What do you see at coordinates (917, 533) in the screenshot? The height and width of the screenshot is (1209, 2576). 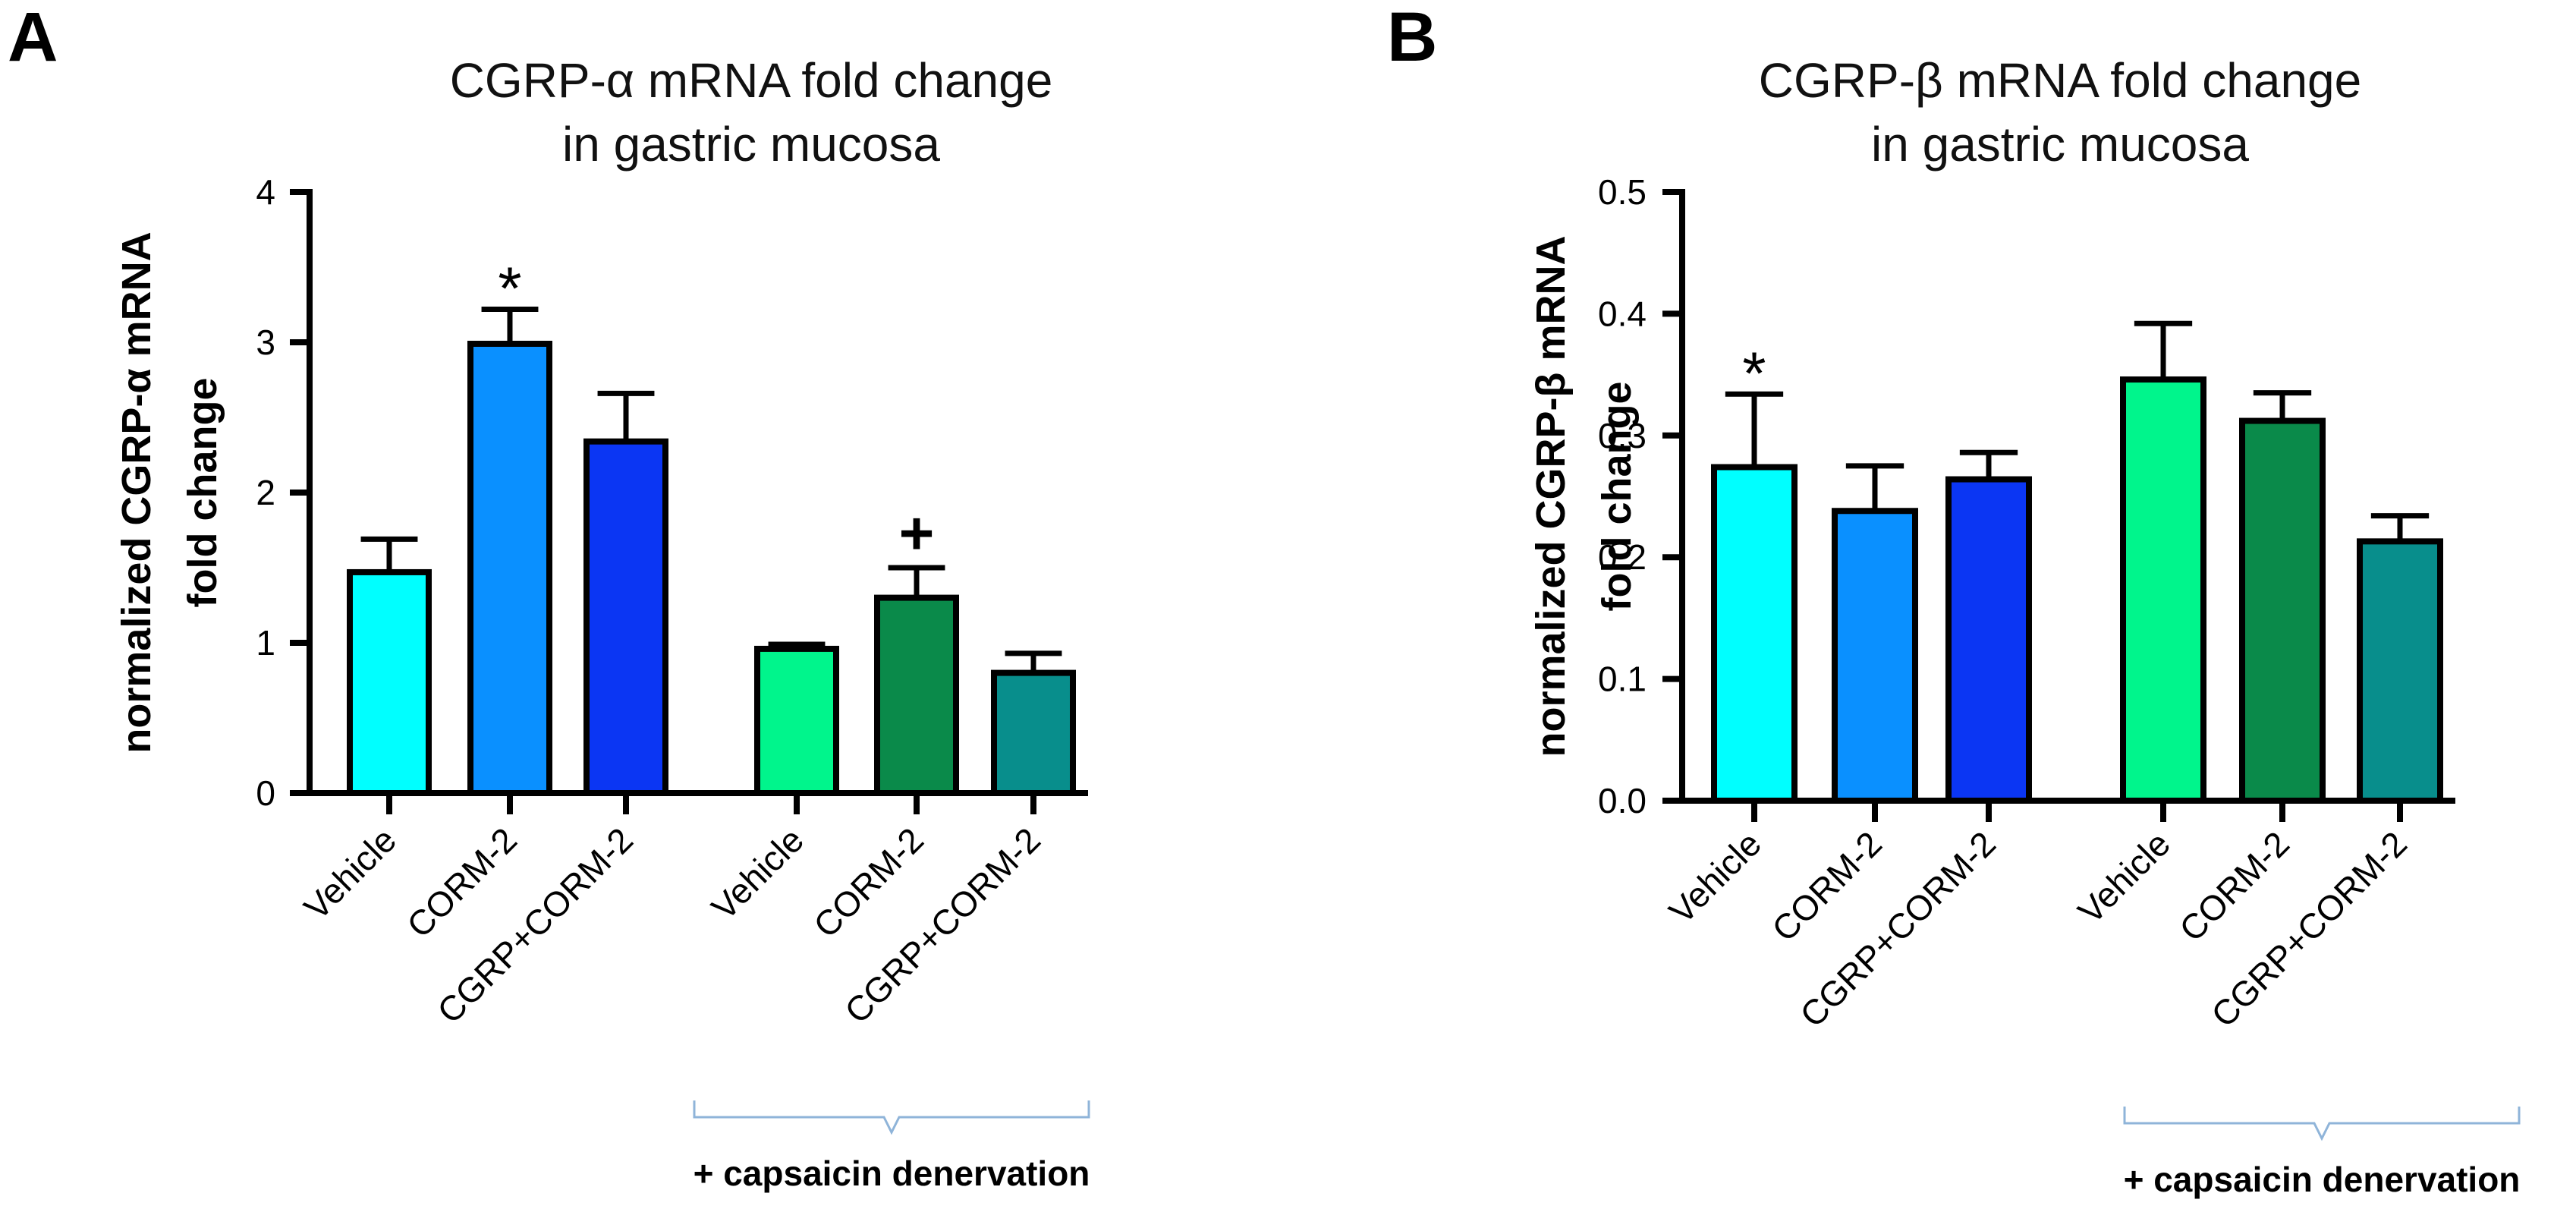 I see `significance-marker: +` at bounding box center [917, 533].